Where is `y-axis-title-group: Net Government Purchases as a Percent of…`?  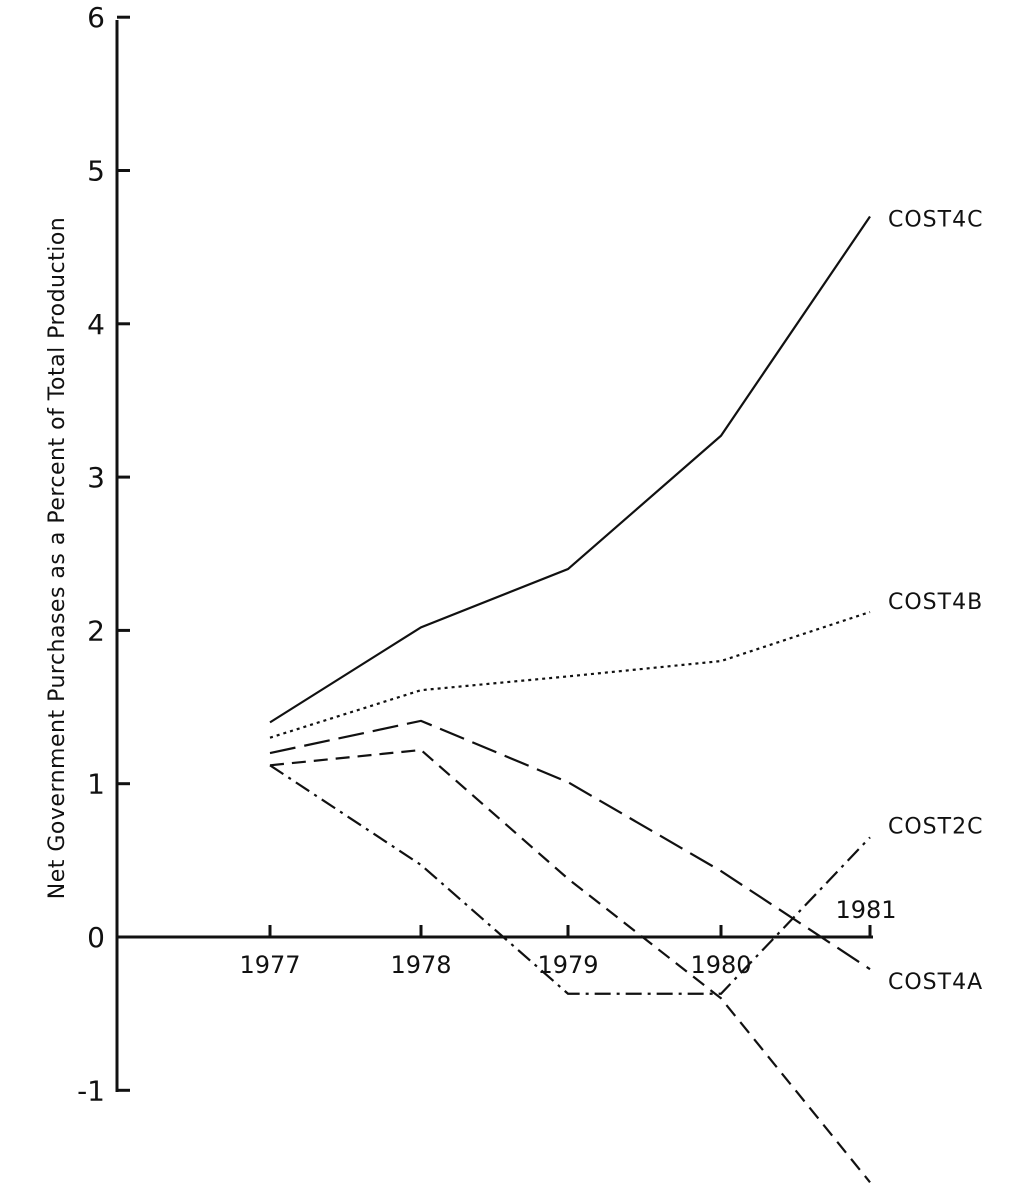 y-axis-title-group: Net Government Purchases as a Percent of… is located at coordinates (57, 558).